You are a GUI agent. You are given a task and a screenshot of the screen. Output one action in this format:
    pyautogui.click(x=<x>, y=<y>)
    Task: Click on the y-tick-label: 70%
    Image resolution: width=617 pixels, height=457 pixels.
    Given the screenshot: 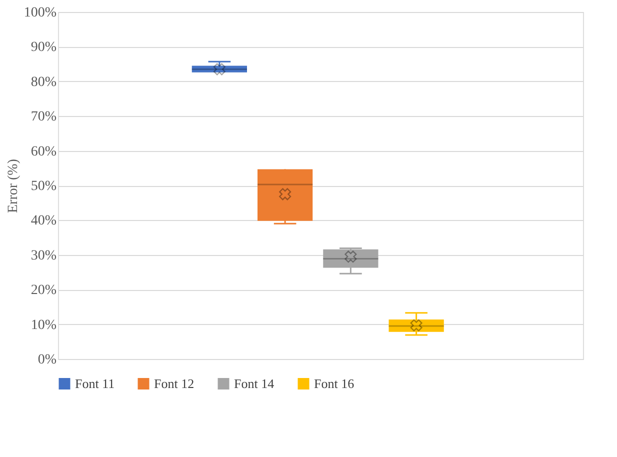 What is the action you would take?
    pyautogui.click(x=43, y=117)
    